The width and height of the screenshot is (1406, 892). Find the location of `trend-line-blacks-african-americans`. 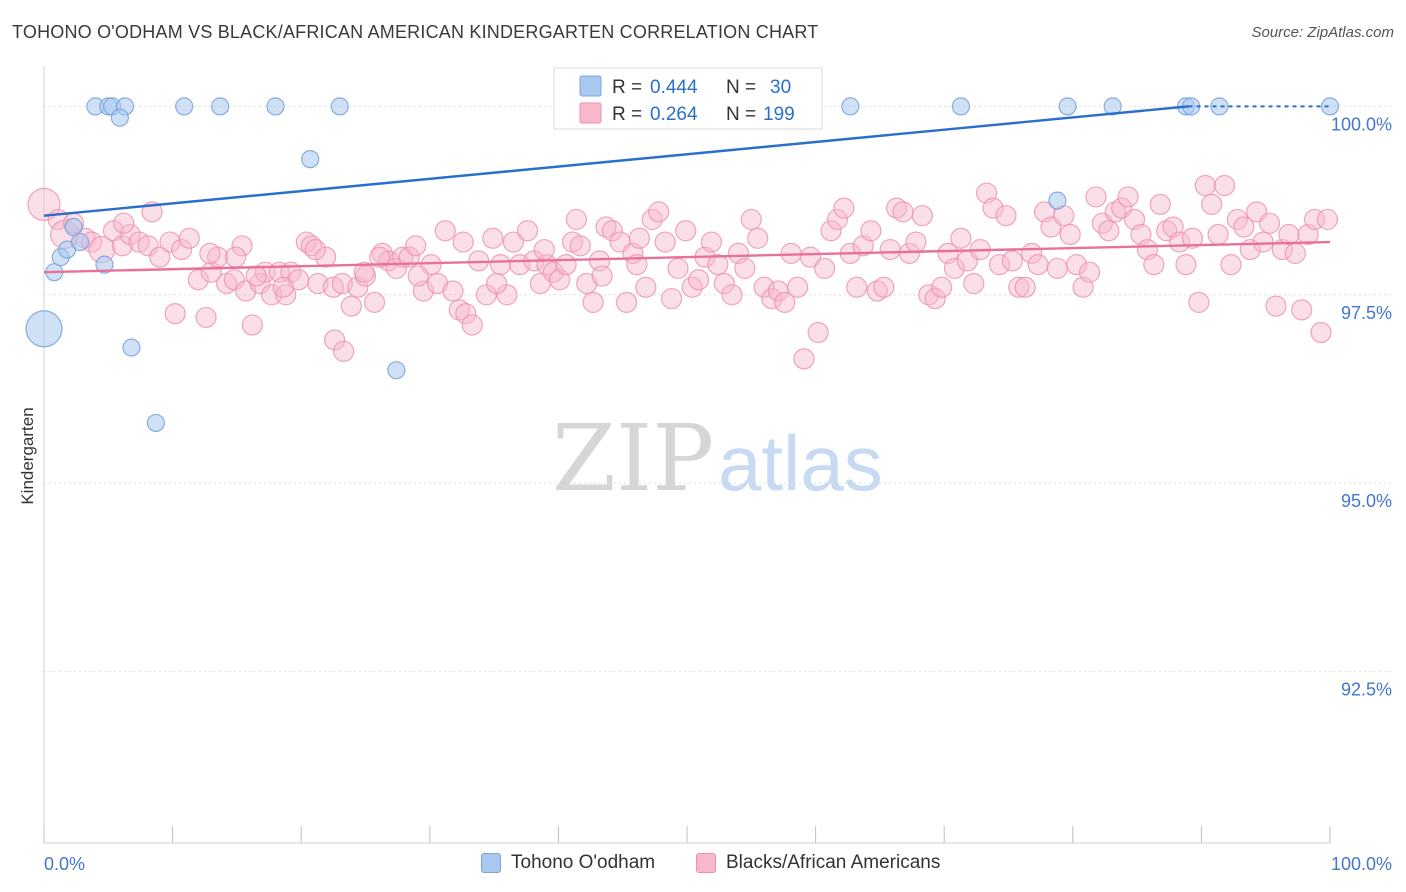

trend-line-blacks-african-americans is located at coordinates (687, 257).